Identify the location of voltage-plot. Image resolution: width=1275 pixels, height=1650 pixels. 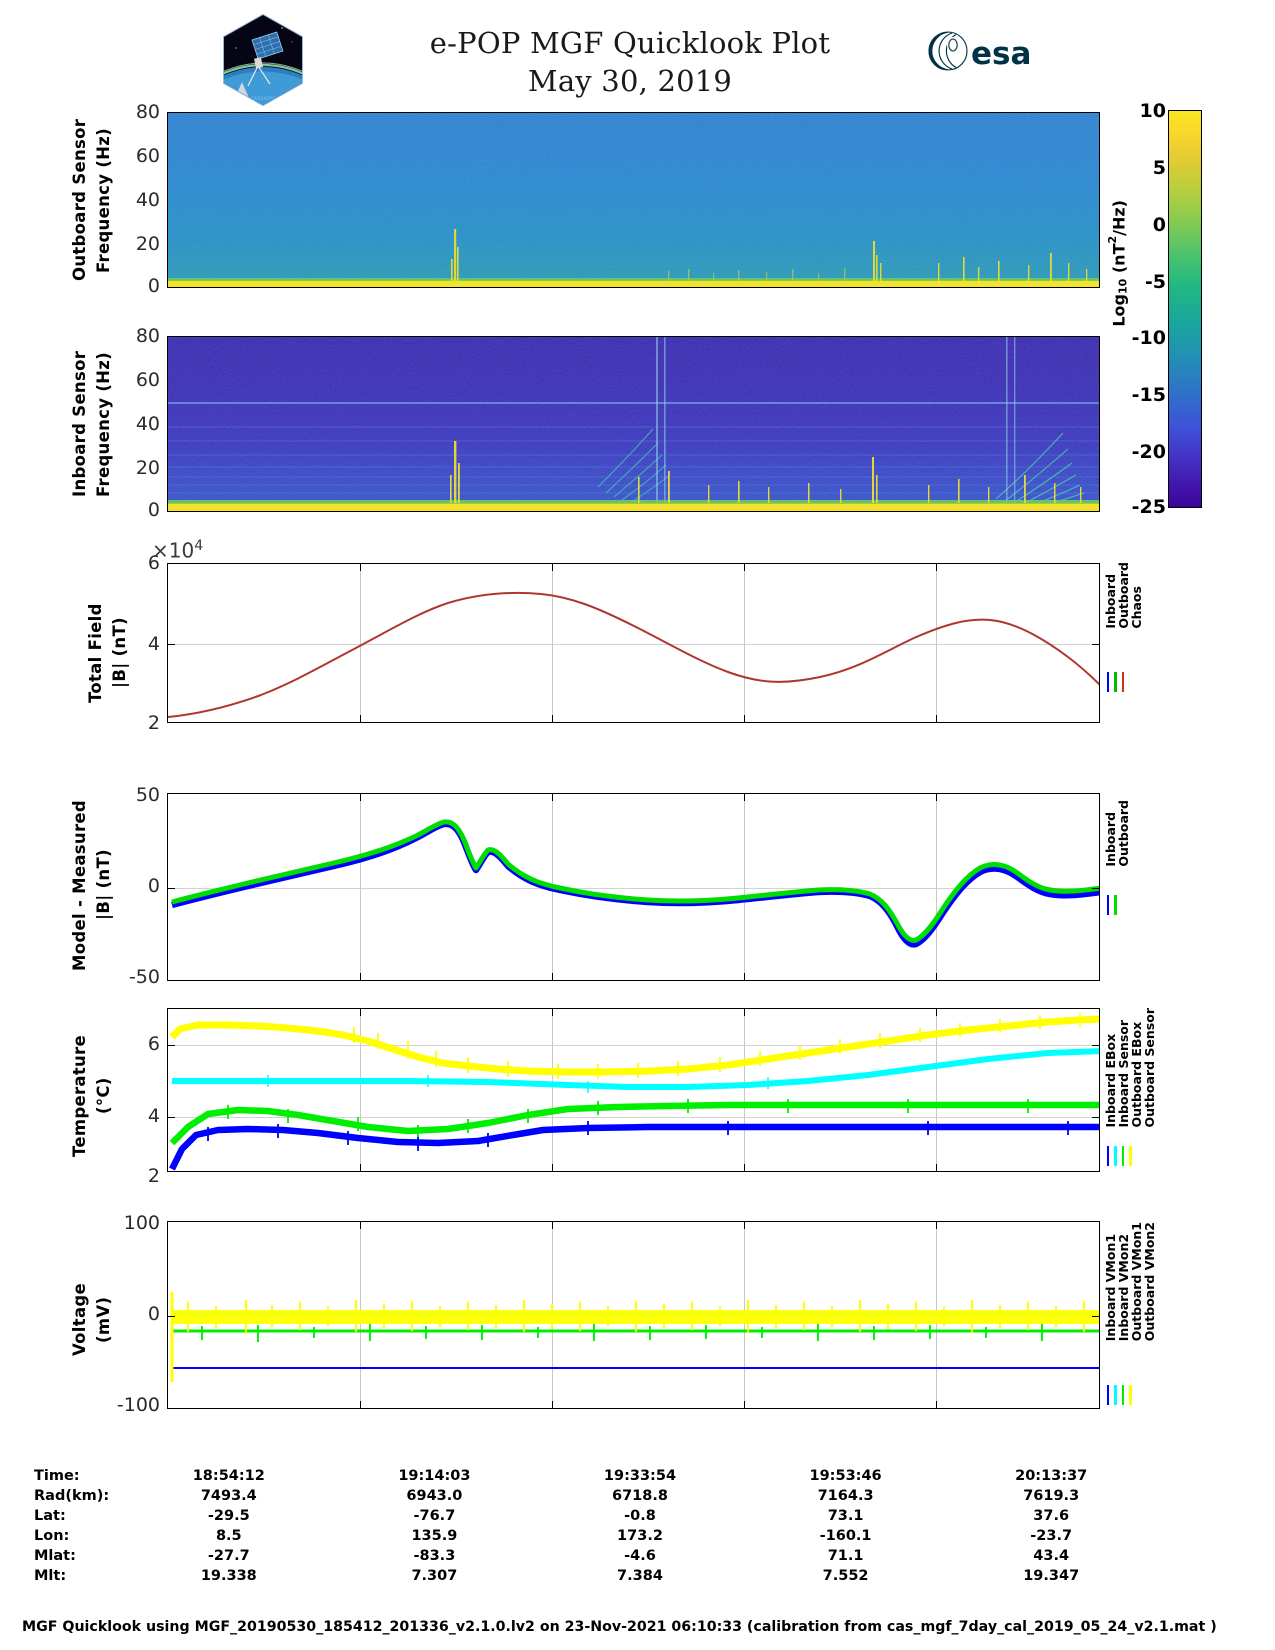
(633, 1315).